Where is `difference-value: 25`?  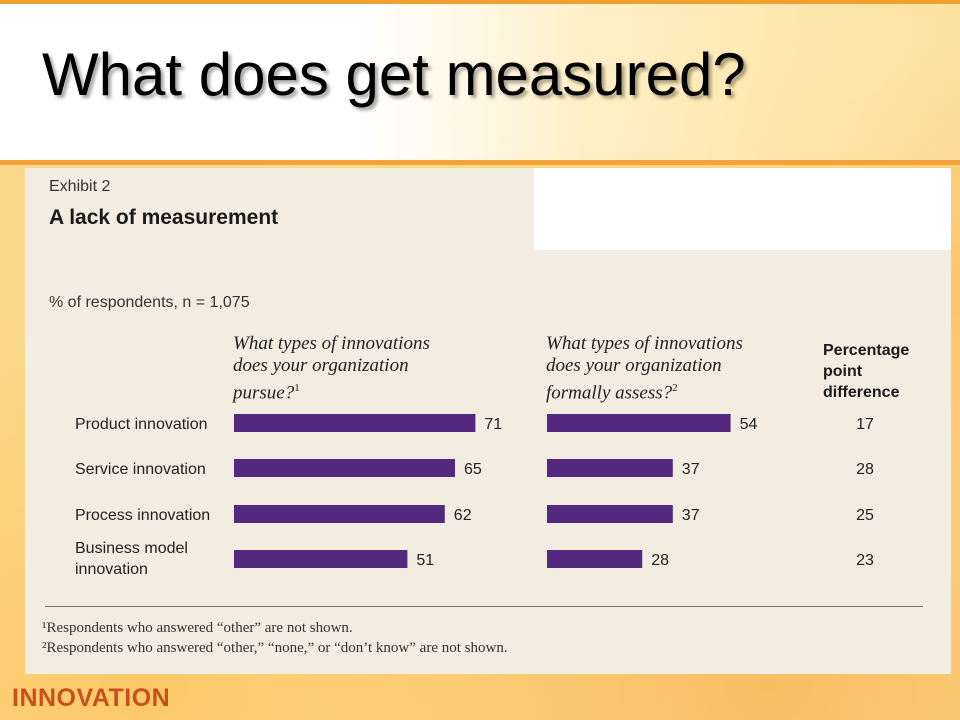 difference-value: 25 is located at coordinates (865, 515).